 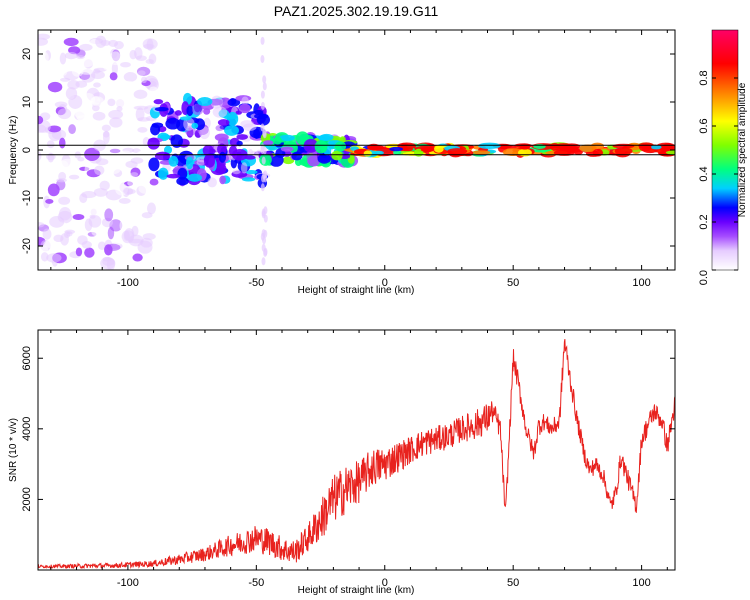 I want to click on snr-y-axis-label: SNR (10 * v/v), so click(x=13, y=450).